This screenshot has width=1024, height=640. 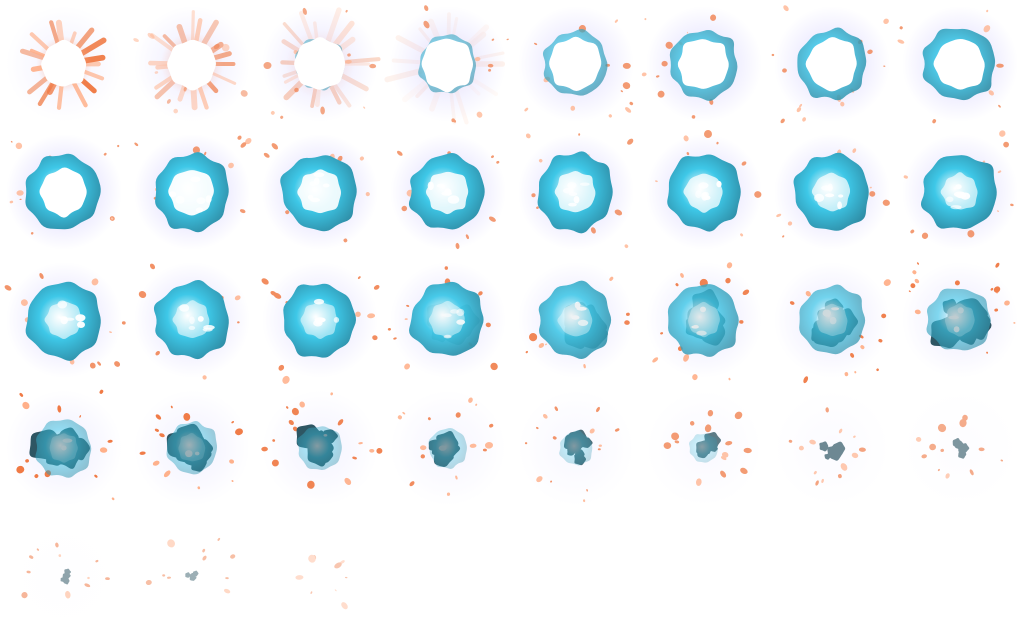 I want to click on explosion-frame-20-graphic, so click(x=446, y=320).